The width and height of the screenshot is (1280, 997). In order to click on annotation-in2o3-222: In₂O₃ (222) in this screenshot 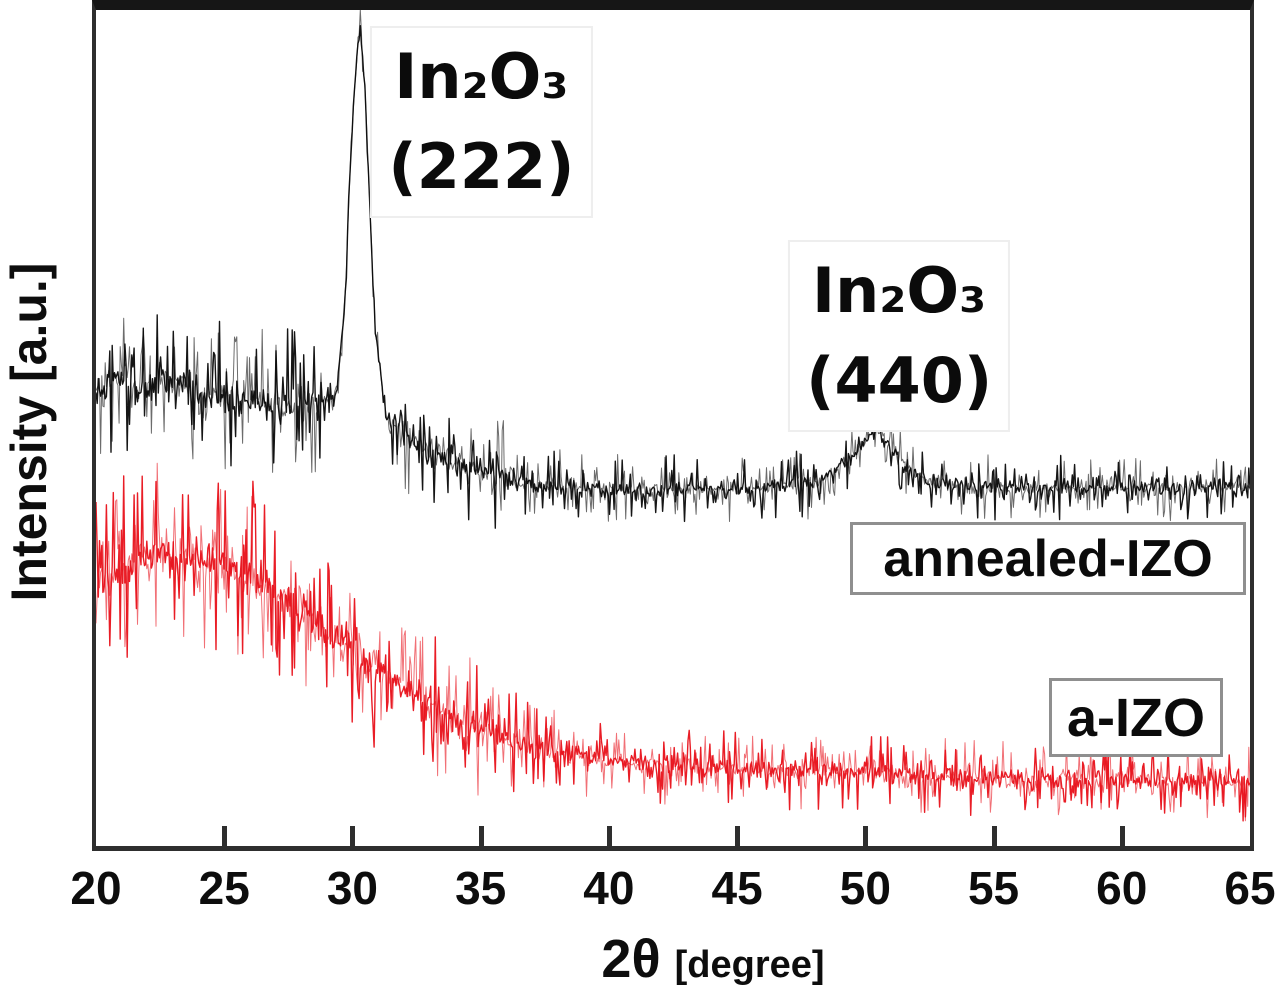, I will do `click(481, 122)`.